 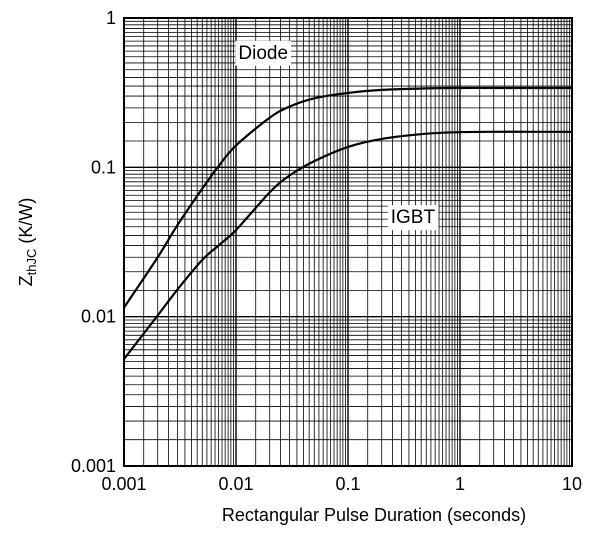 What do you see at coordinates (98, 317) in the screenshot?
I see `y-tick-label: 0.01` at bounding box center [98, 317].